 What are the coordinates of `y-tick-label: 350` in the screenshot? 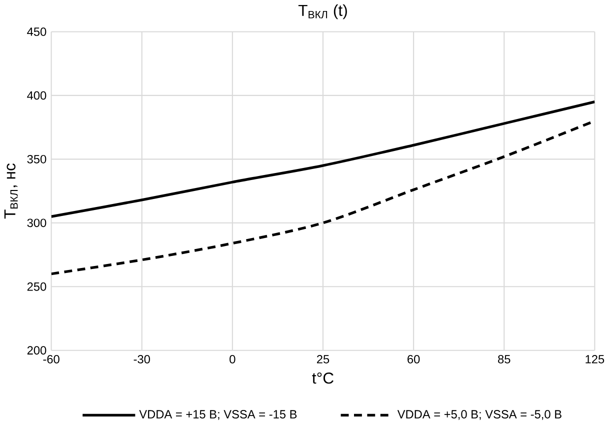 It's located at (36, 159).